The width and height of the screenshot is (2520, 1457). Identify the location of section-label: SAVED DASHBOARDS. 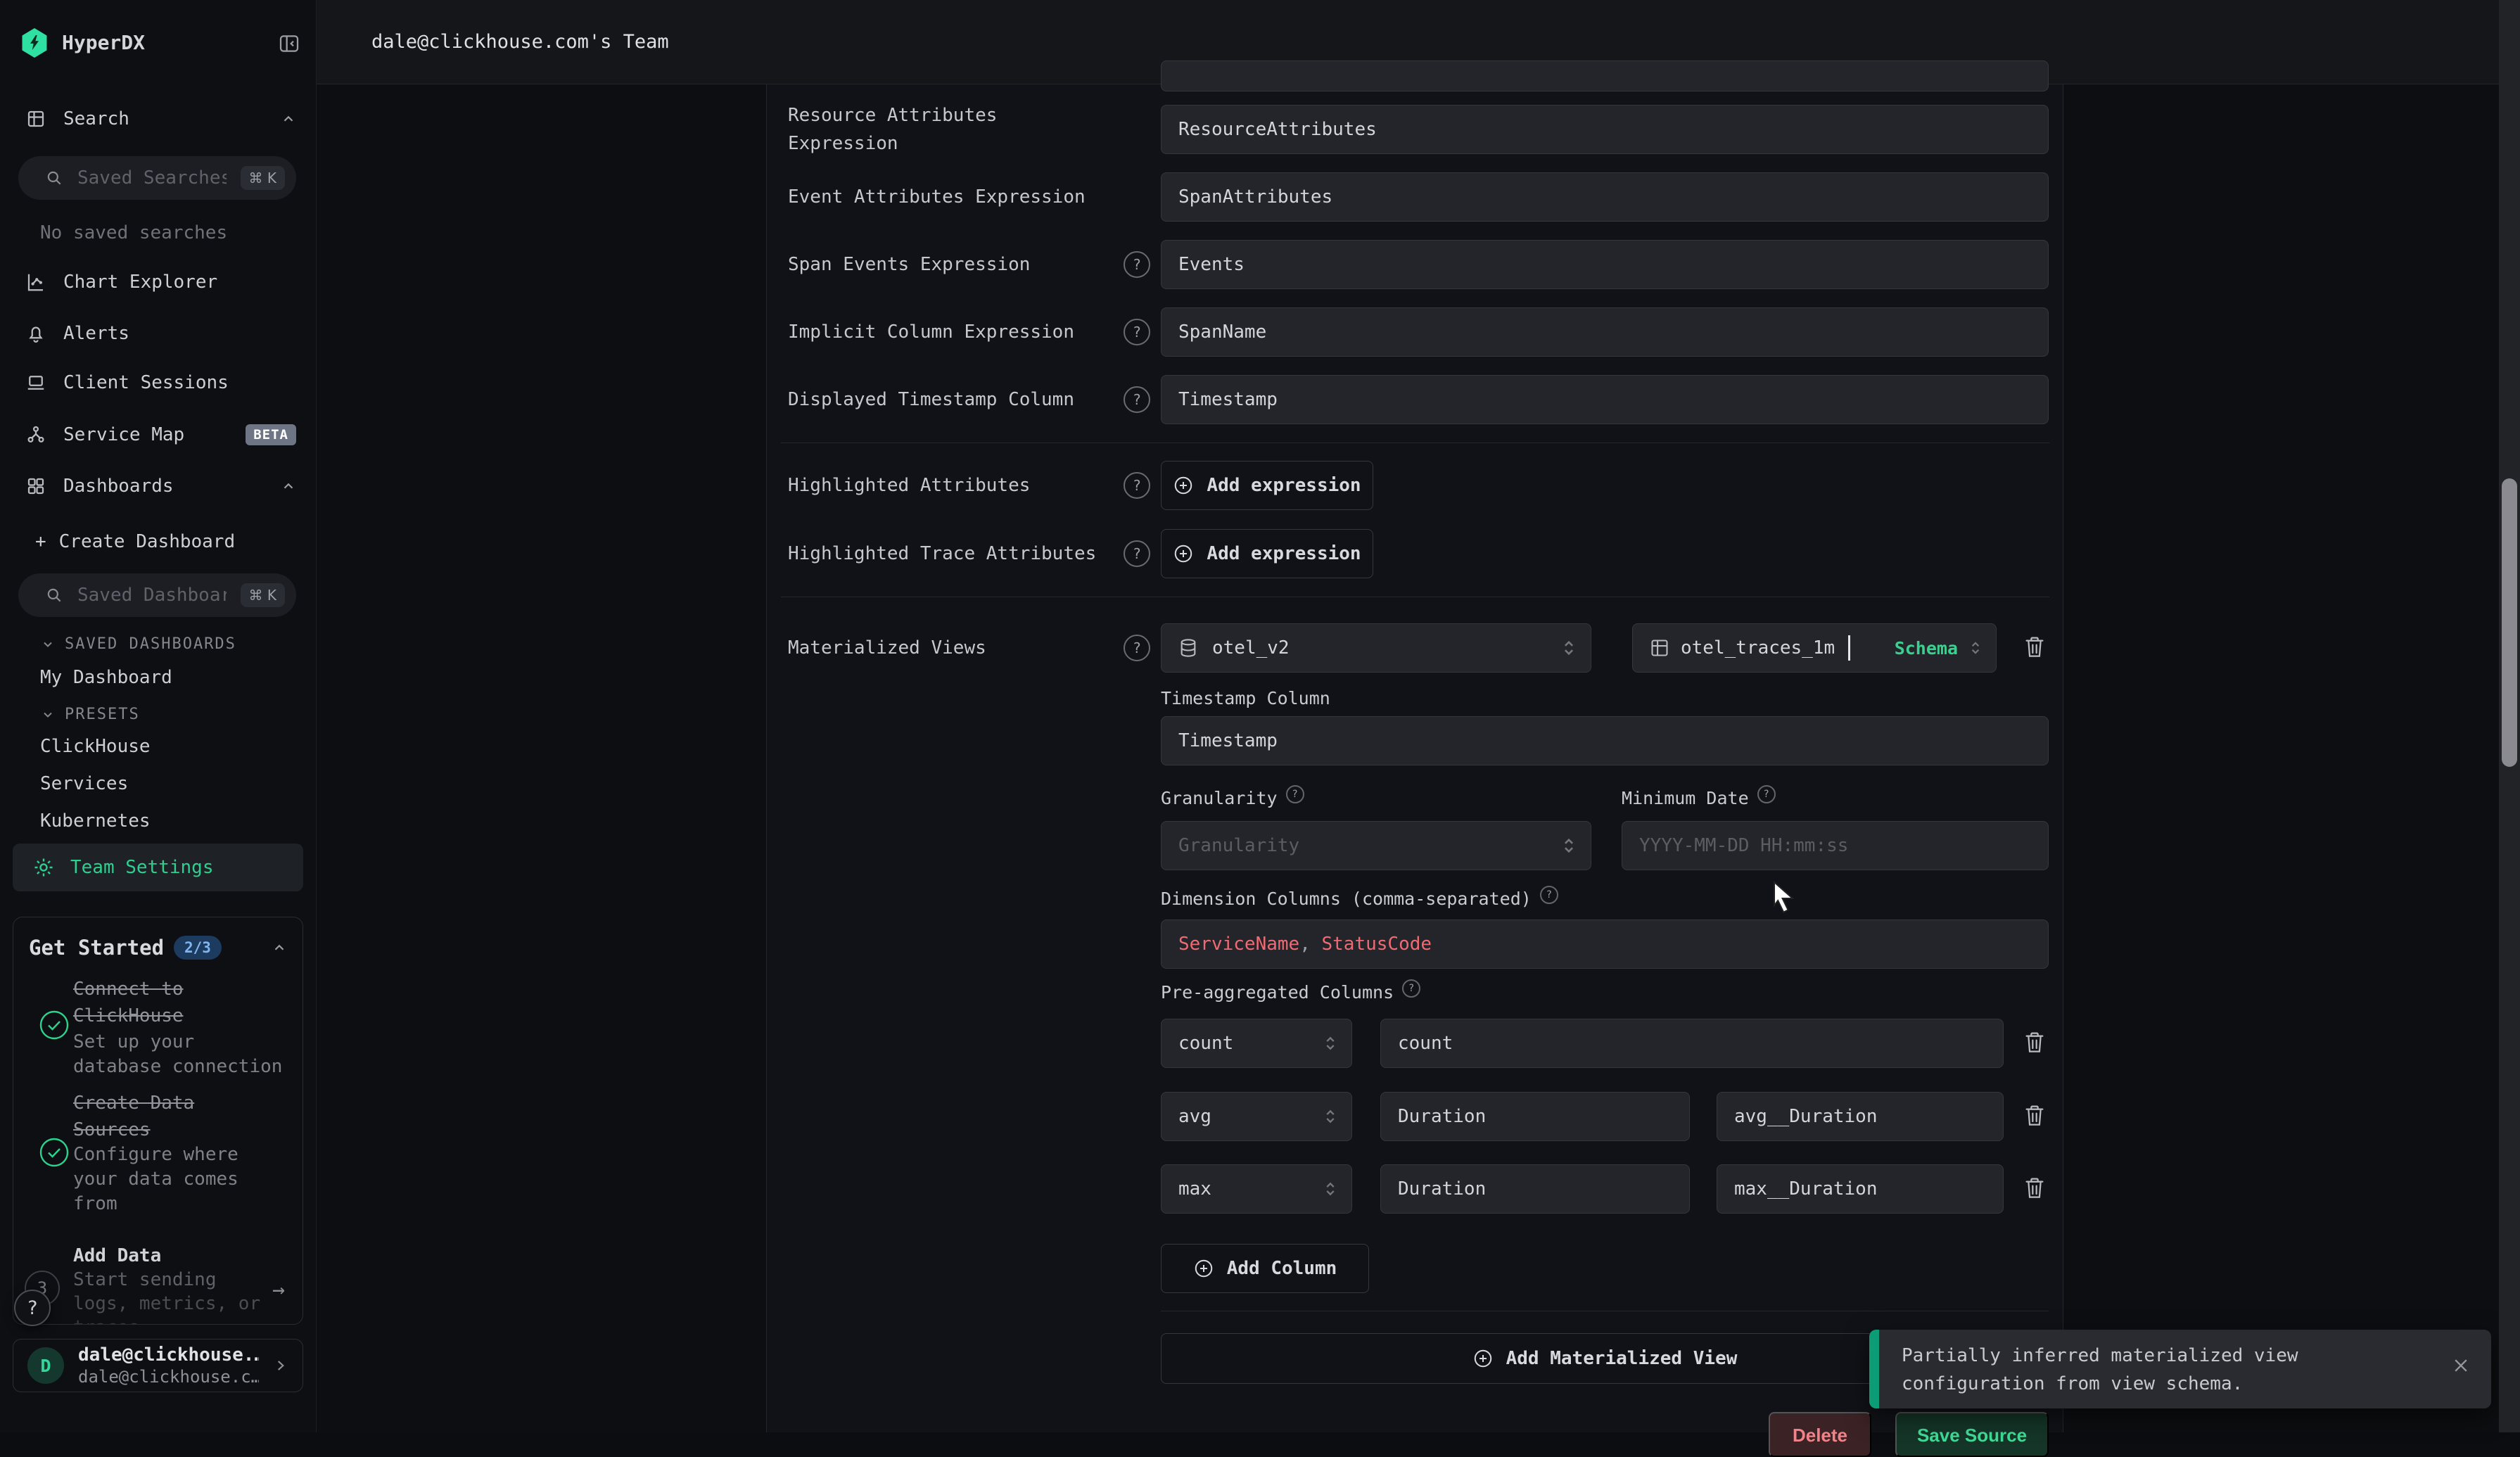
(151, 644).